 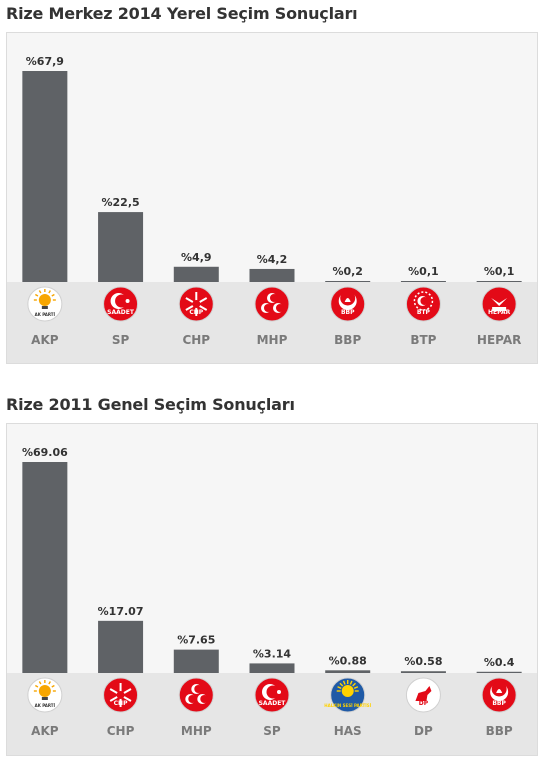 What do you see at coordinates (45, 61) in the screenshot?
I see `value-label-akp: %67,9` at bounding box center [45, 61].